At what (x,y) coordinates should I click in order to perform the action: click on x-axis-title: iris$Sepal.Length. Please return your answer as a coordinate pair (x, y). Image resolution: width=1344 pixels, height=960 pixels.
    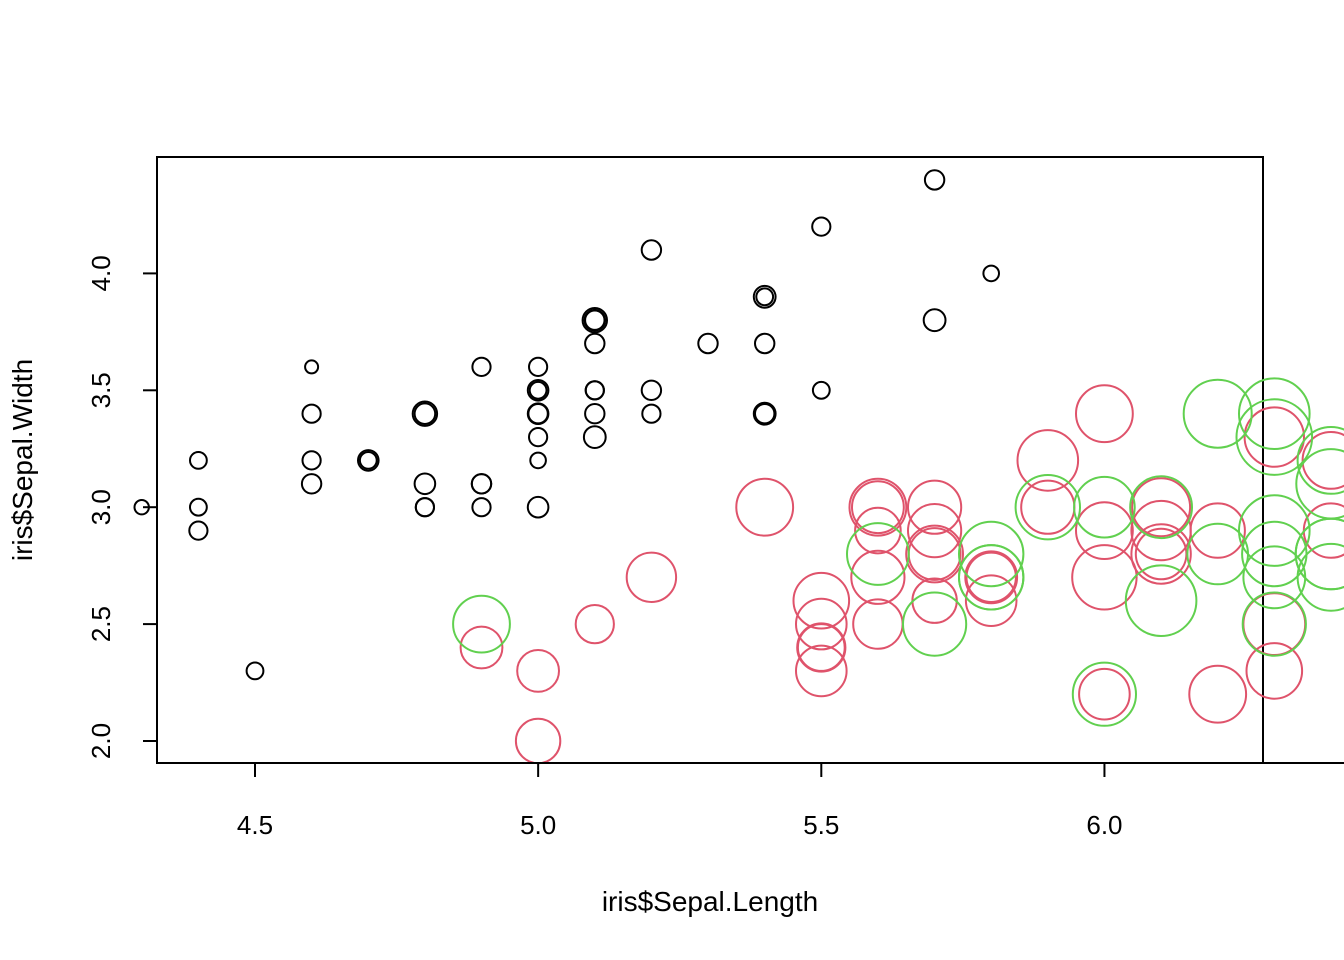
    Looking at the image, I should click on (710, 901).